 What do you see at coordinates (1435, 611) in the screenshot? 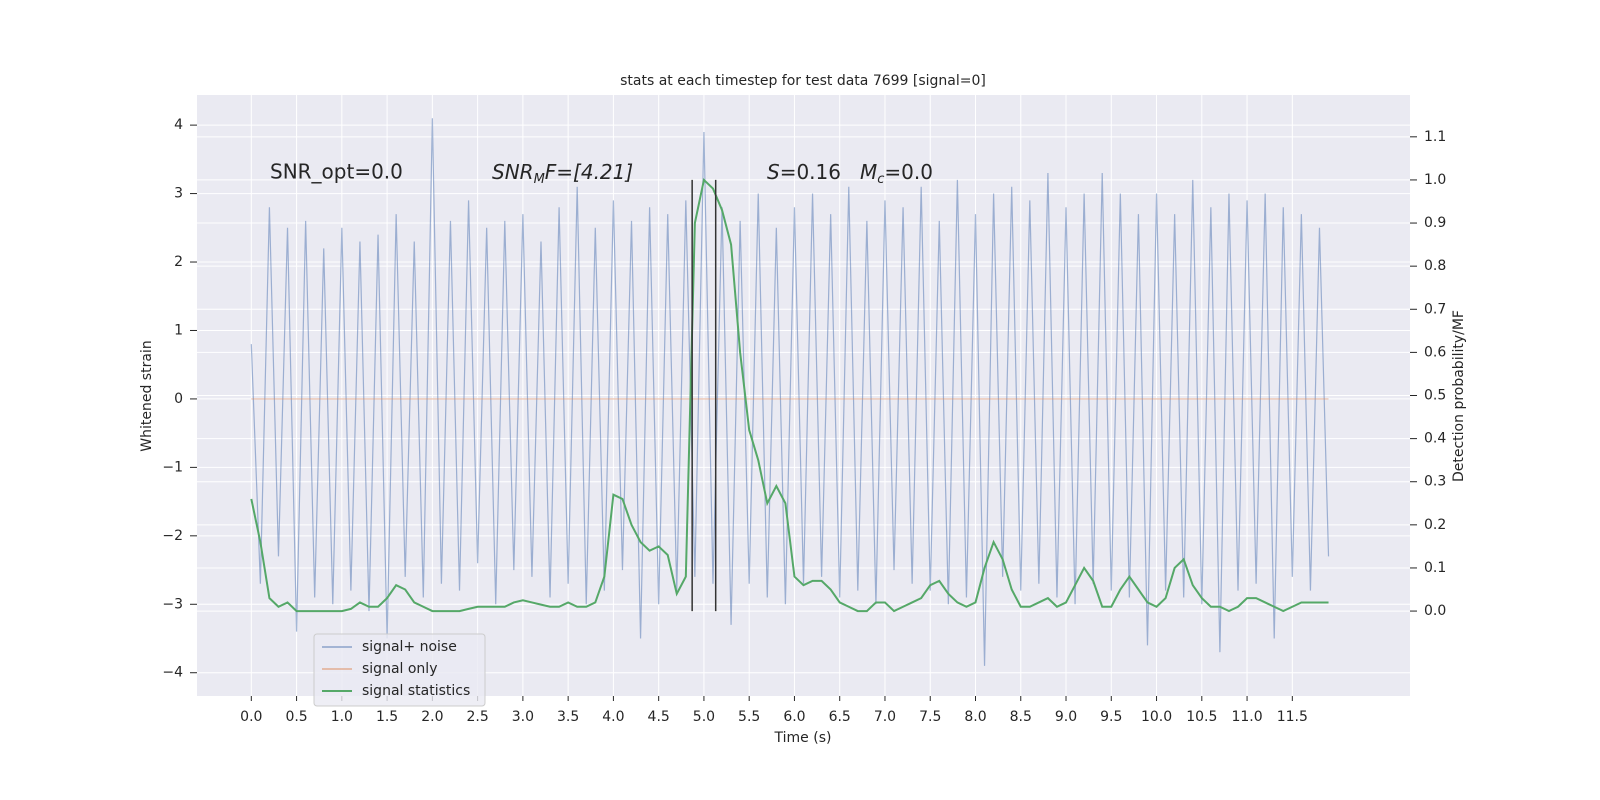
I see `y2-tick-label: 0.0` at bounding box center [1435, 611].